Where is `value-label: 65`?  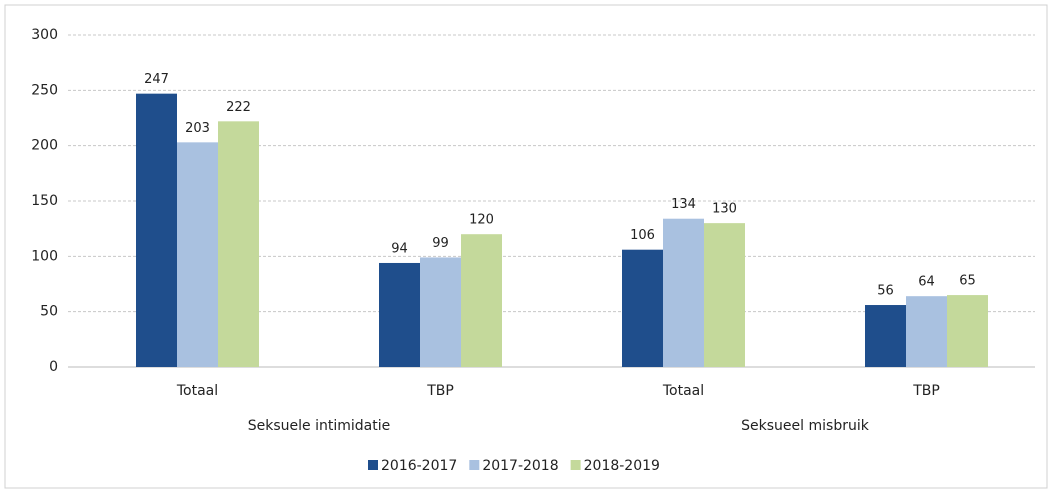 value-label: 65 is located at coordinates (967, 281).